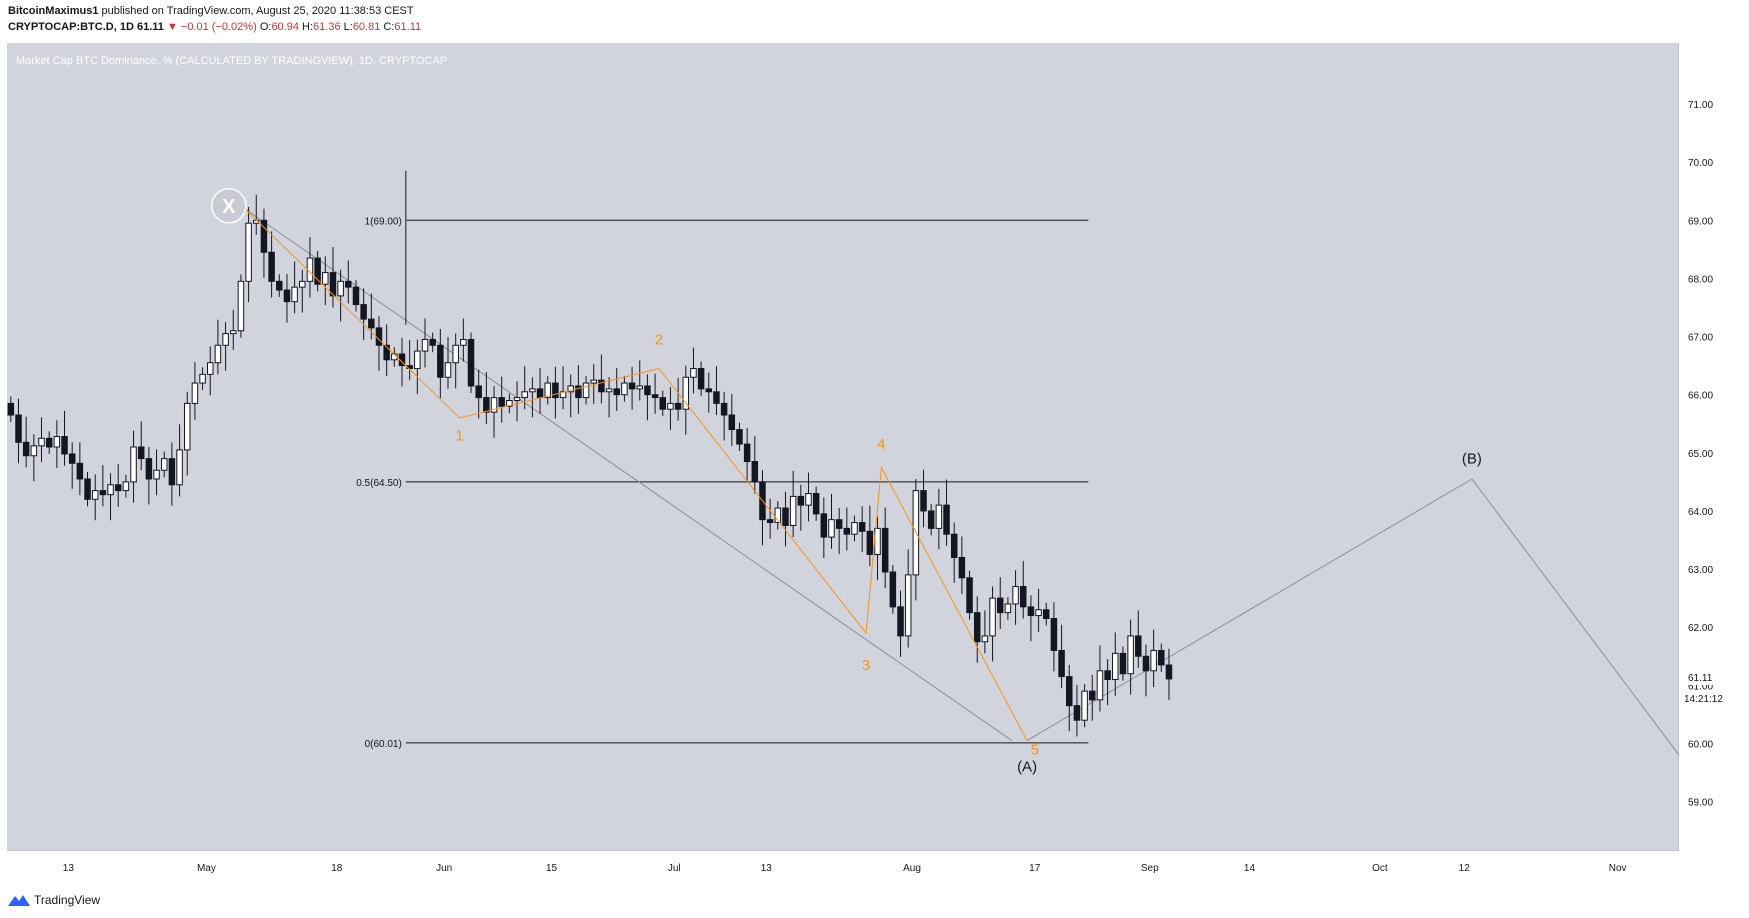 The height and width of the screenshot is (918, 1749). Describe the element at coordinates (1711, 447) in the screenshot. I see `price-axis` at that location.